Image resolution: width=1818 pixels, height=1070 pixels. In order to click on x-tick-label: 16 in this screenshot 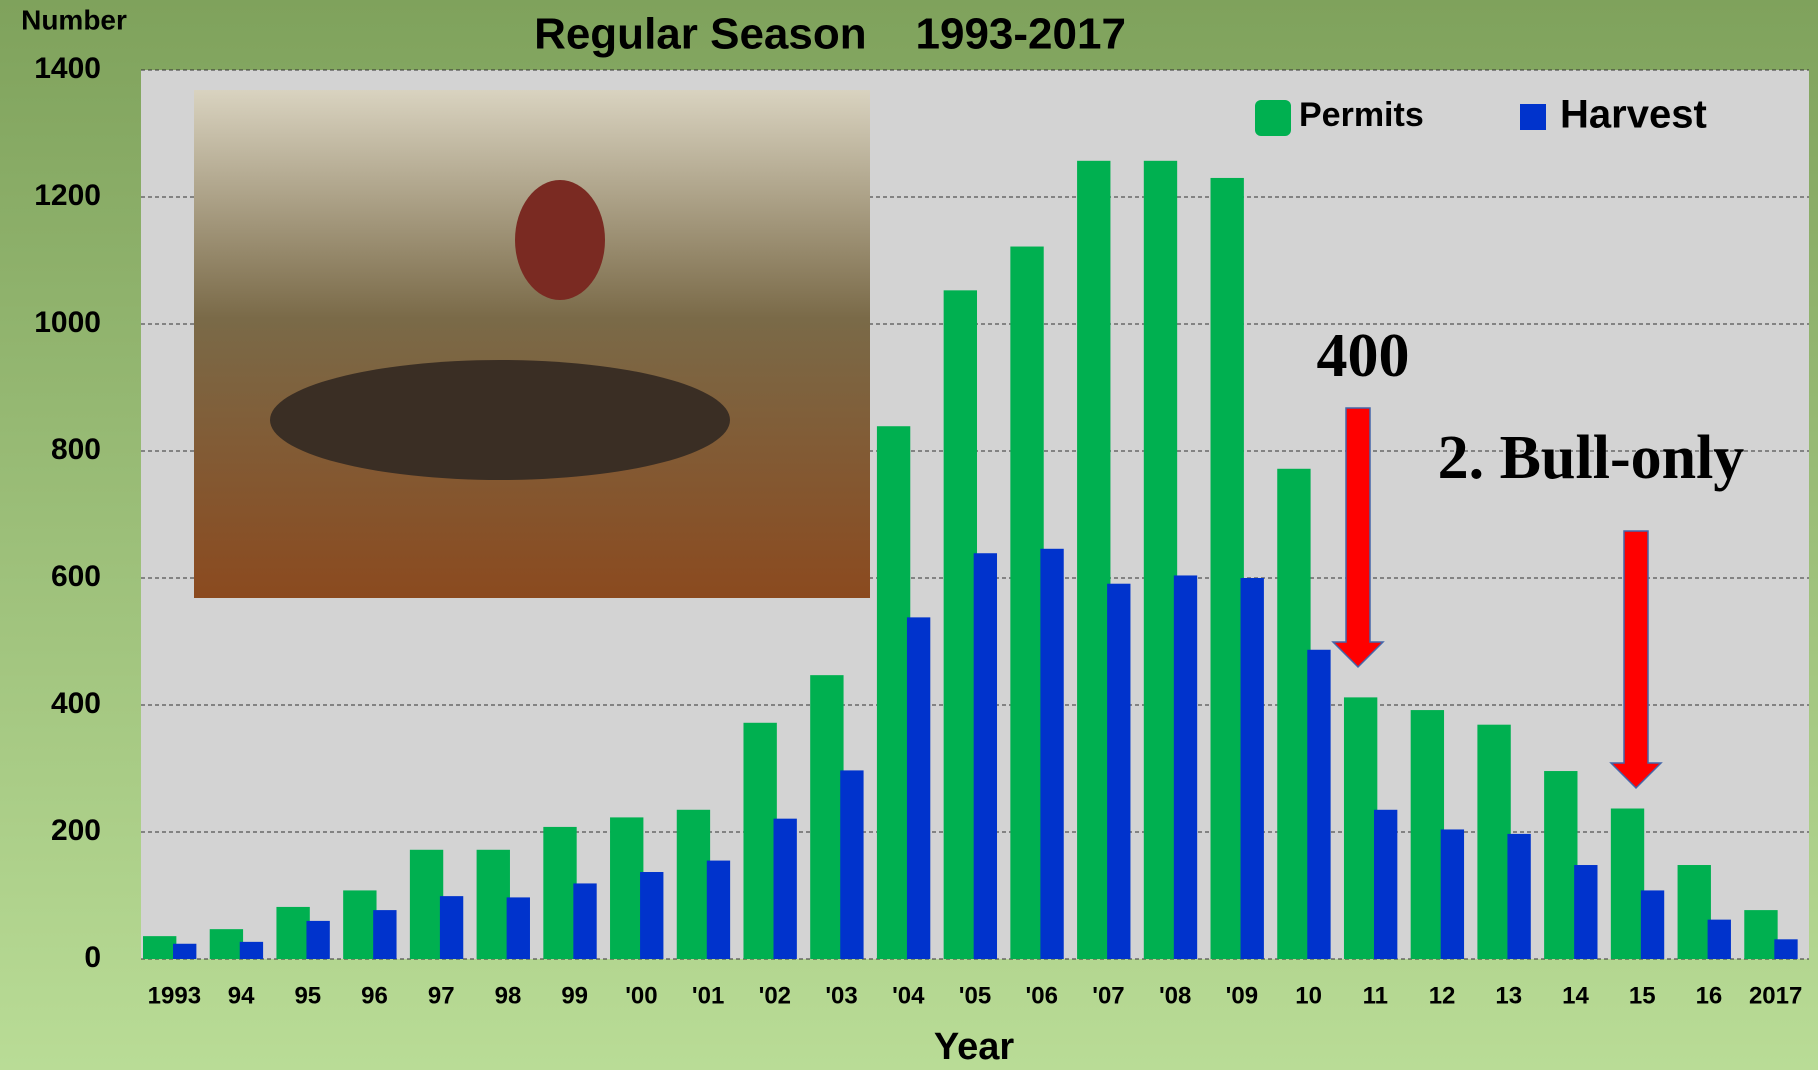, I will do `click(1709, 995)`.